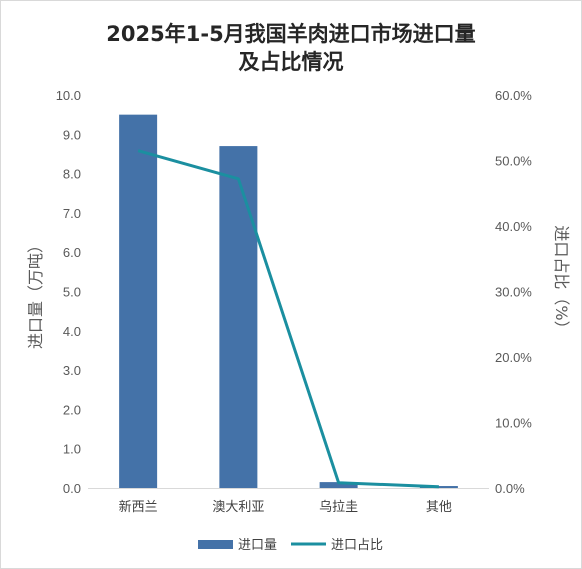 This screenshot has height=569, width=582. What do you see at coordinates (35, 293) in the screenshot?
I see `y-axis-left-title: 进口量（万吨）` at bounding box center [35, 293].